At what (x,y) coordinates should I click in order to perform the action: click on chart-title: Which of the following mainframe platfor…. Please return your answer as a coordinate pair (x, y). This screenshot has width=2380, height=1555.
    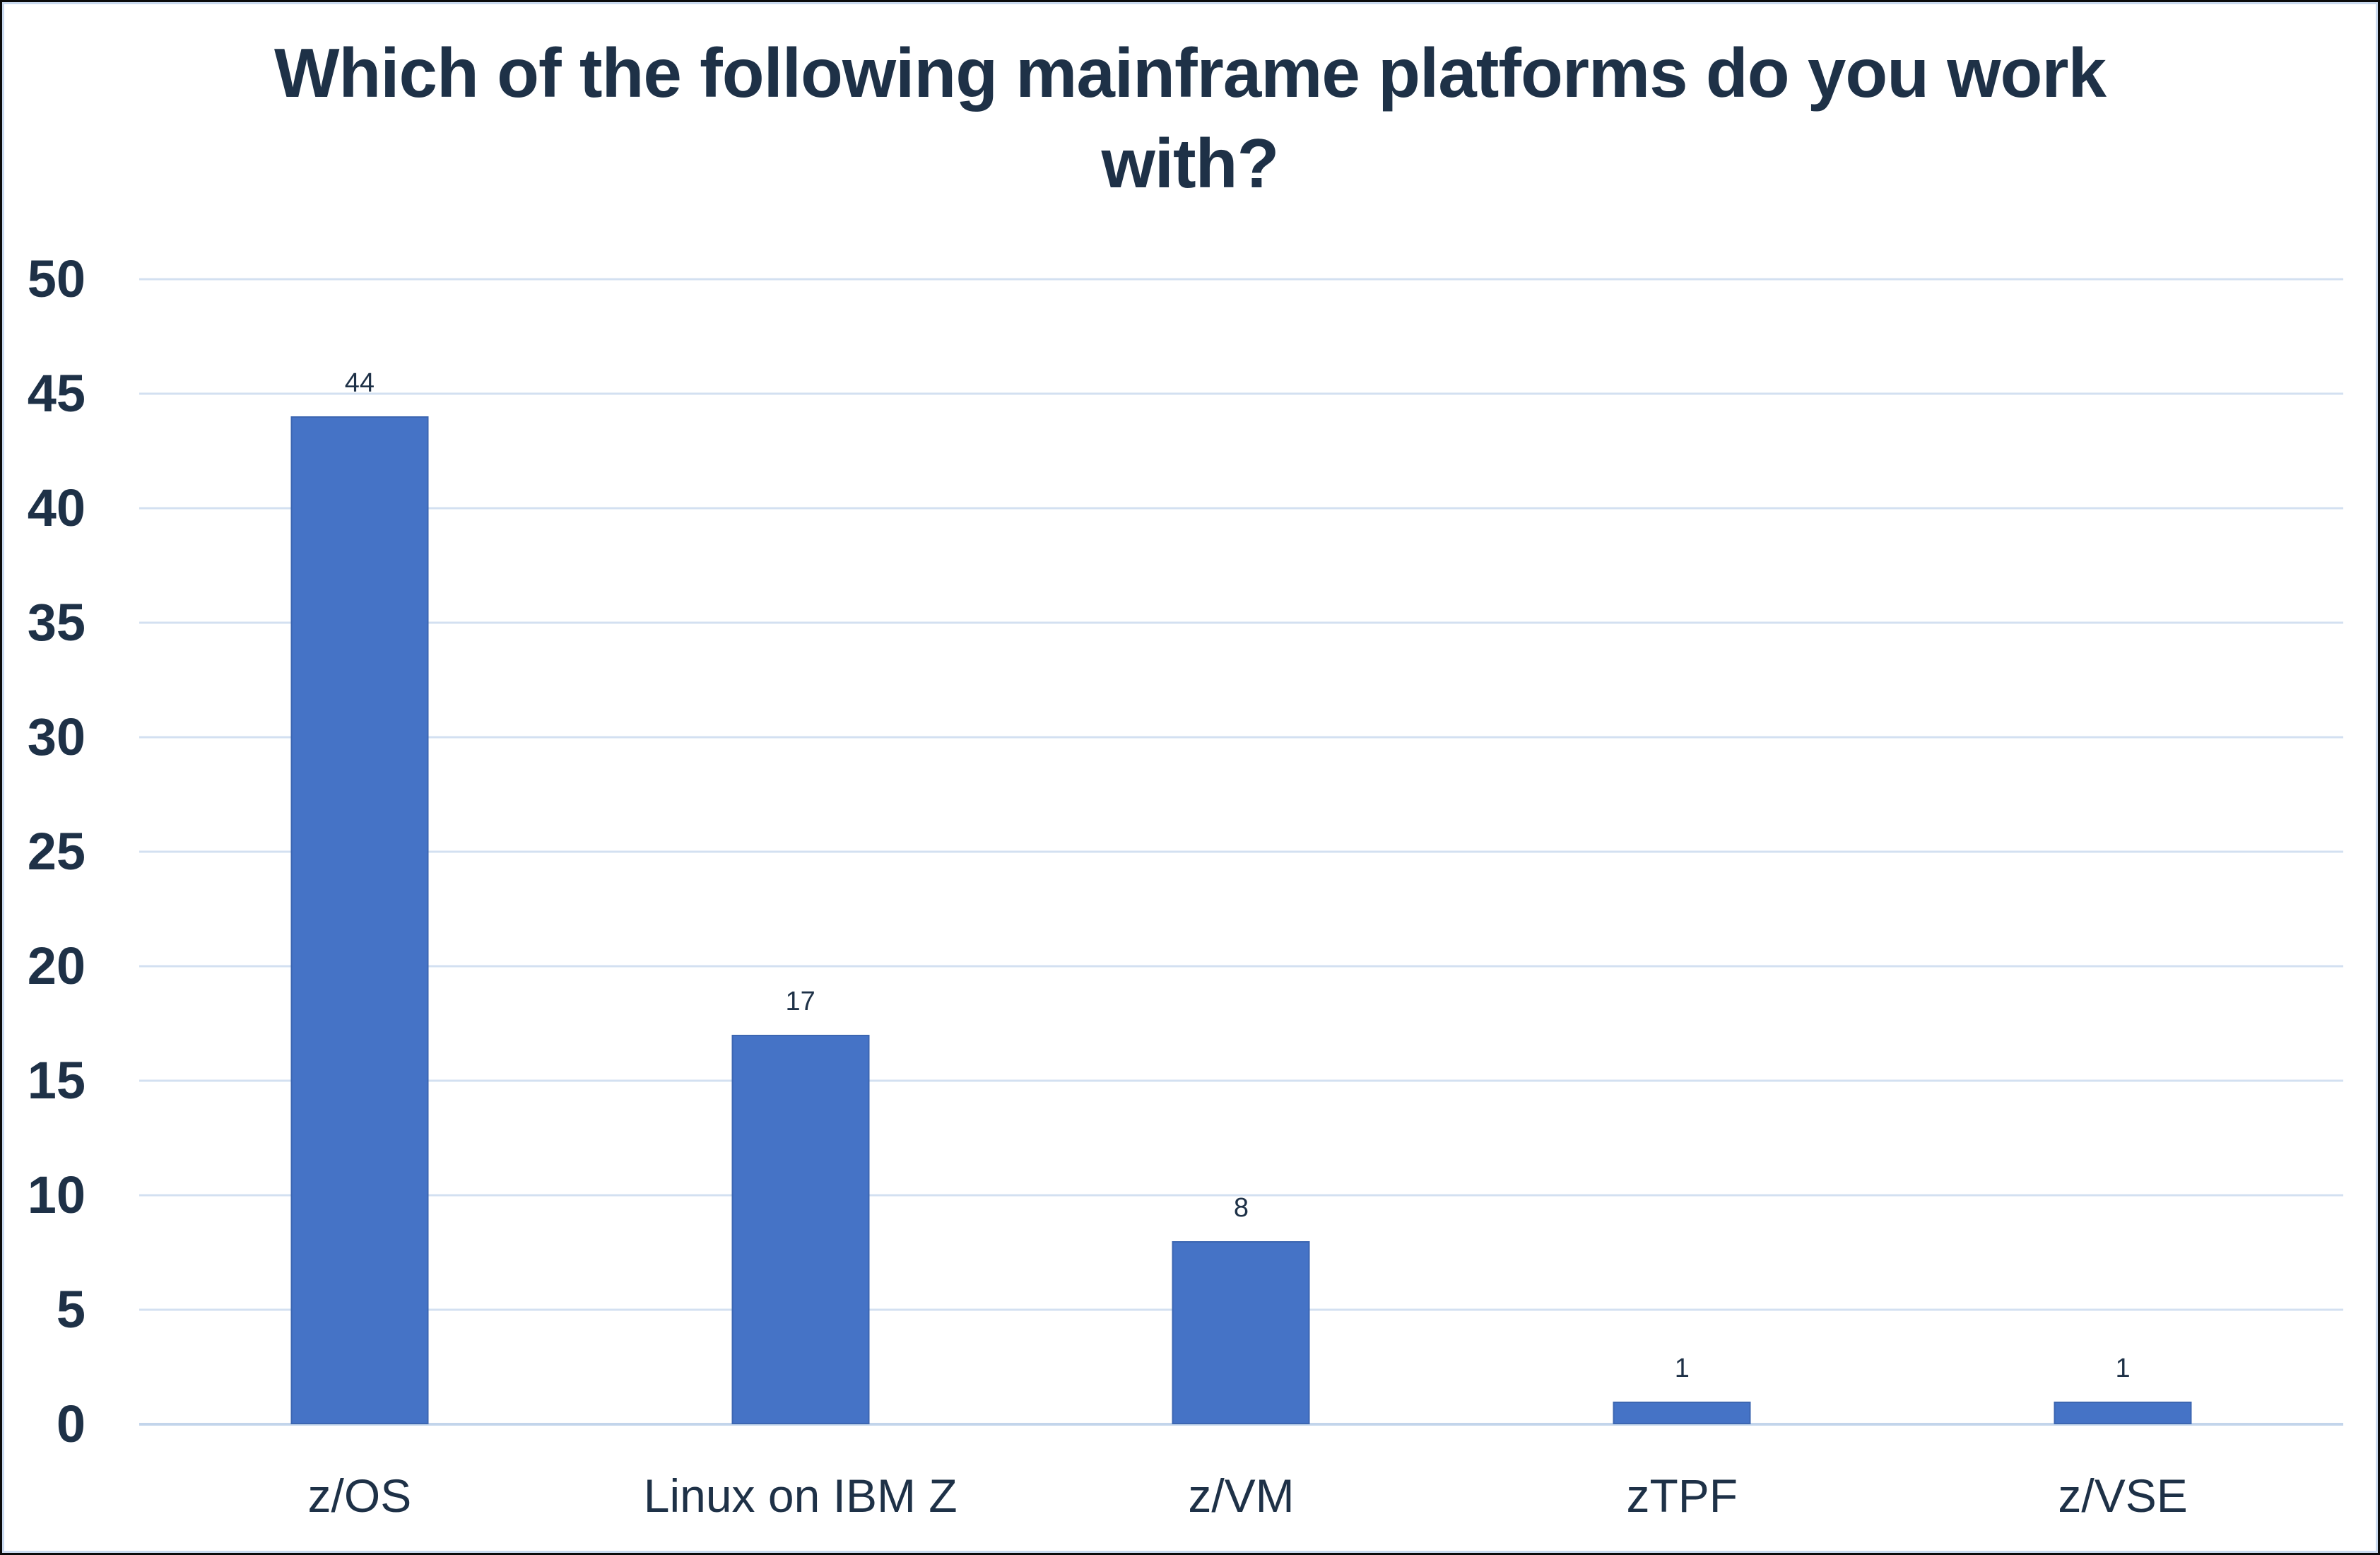
    Looking at the image, I should click on (1190, 118).